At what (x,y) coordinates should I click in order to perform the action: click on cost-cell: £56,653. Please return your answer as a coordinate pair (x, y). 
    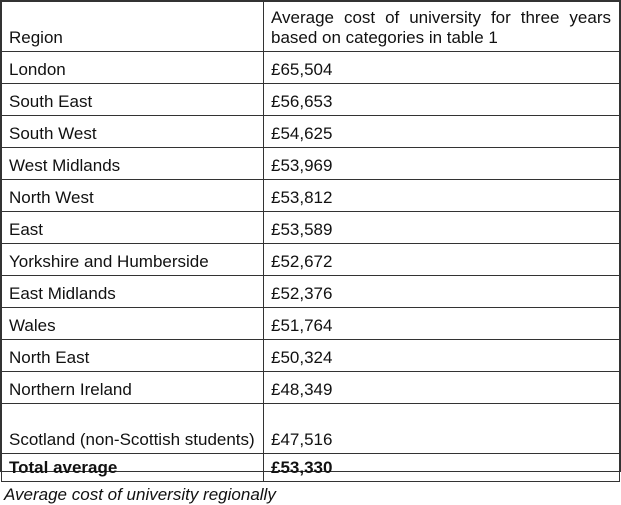
    Looking at the image, I should click on (441, 99).